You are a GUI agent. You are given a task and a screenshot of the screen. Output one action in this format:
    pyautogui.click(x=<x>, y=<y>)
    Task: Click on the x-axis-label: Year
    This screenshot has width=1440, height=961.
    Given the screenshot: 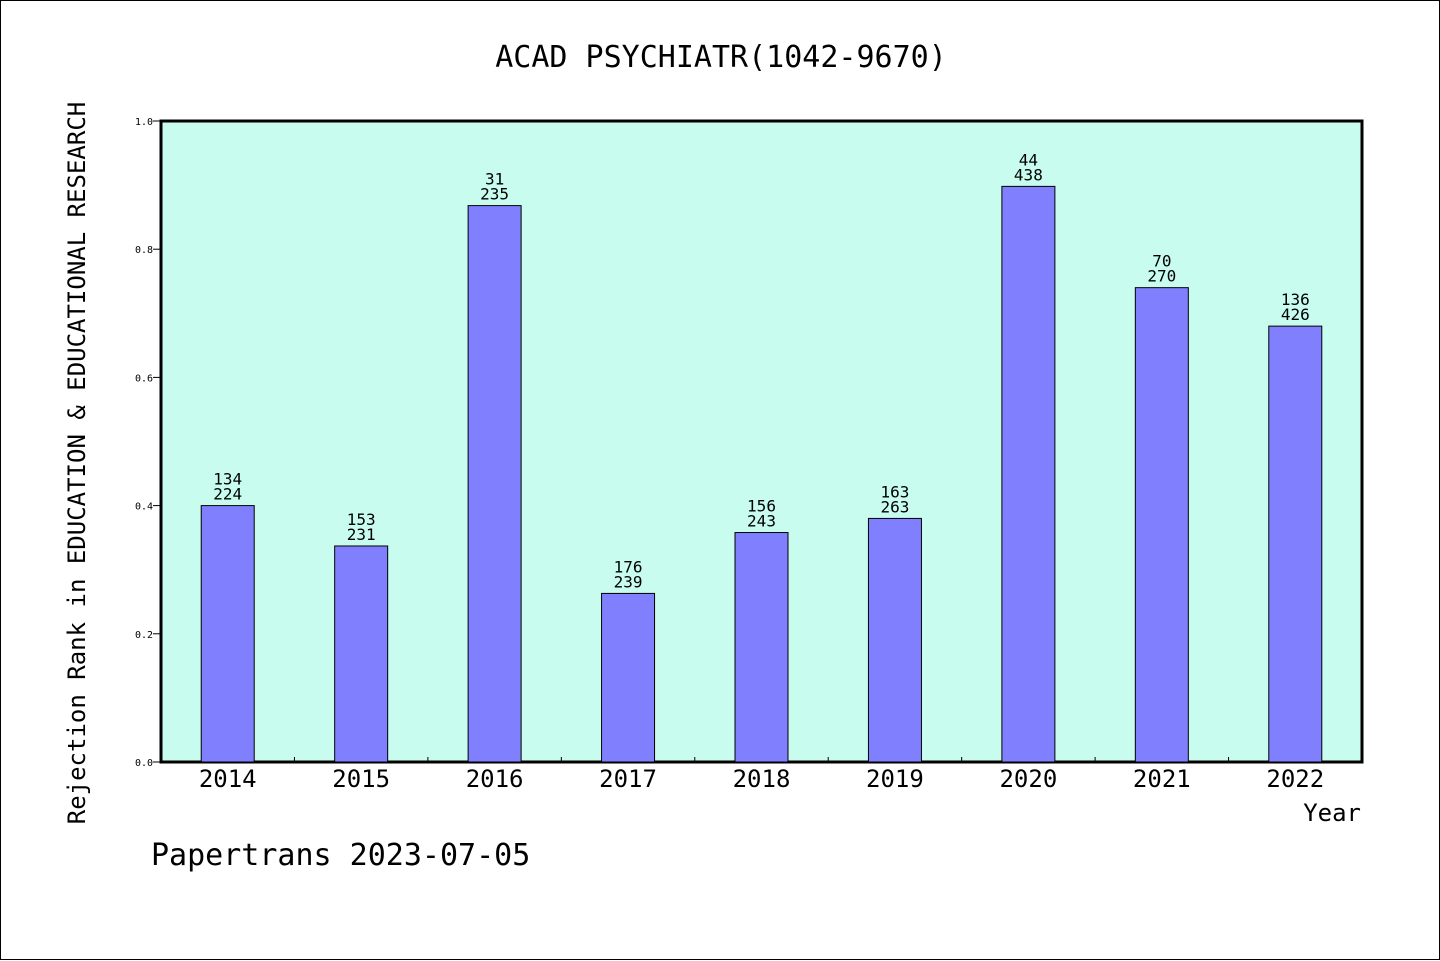 What is the action you would take?
    pyautogui.click(x=1332, y=813)
    